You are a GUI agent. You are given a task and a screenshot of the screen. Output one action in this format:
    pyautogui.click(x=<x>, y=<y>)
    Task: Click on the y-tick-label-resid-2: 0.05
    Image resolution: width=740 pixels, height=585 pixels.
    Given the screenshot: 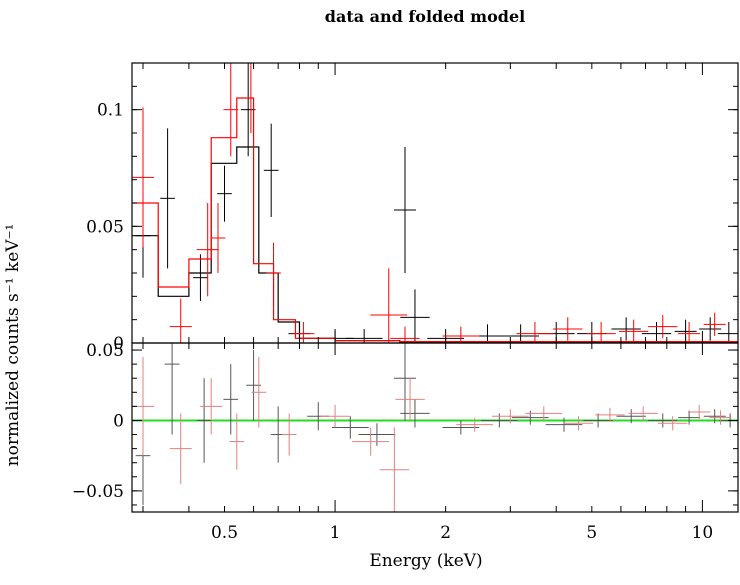 What is the action you would take?
    pyautogui.click(x=105, y=351)
    